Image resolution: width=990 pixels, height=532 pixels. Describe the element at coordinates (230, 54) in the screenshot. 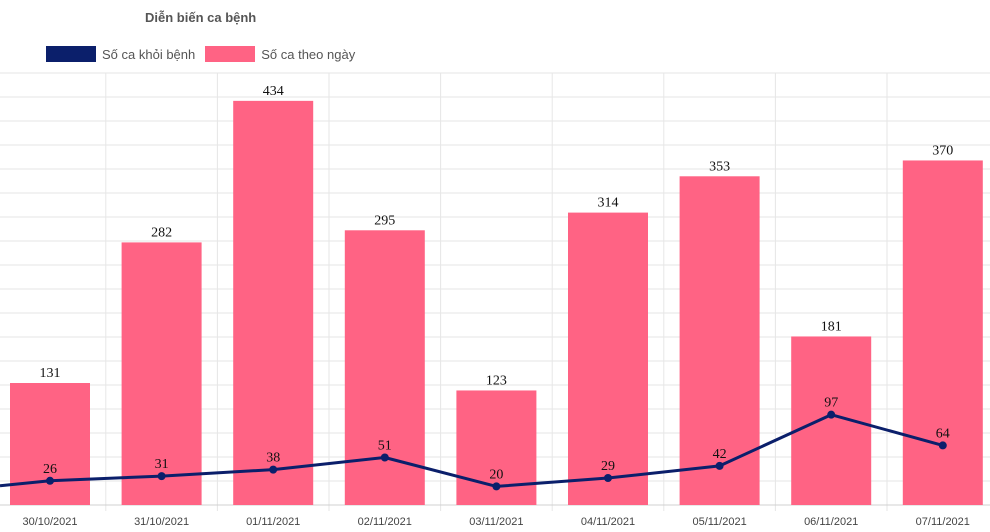

I see `legend-swatch-daily` at that location.